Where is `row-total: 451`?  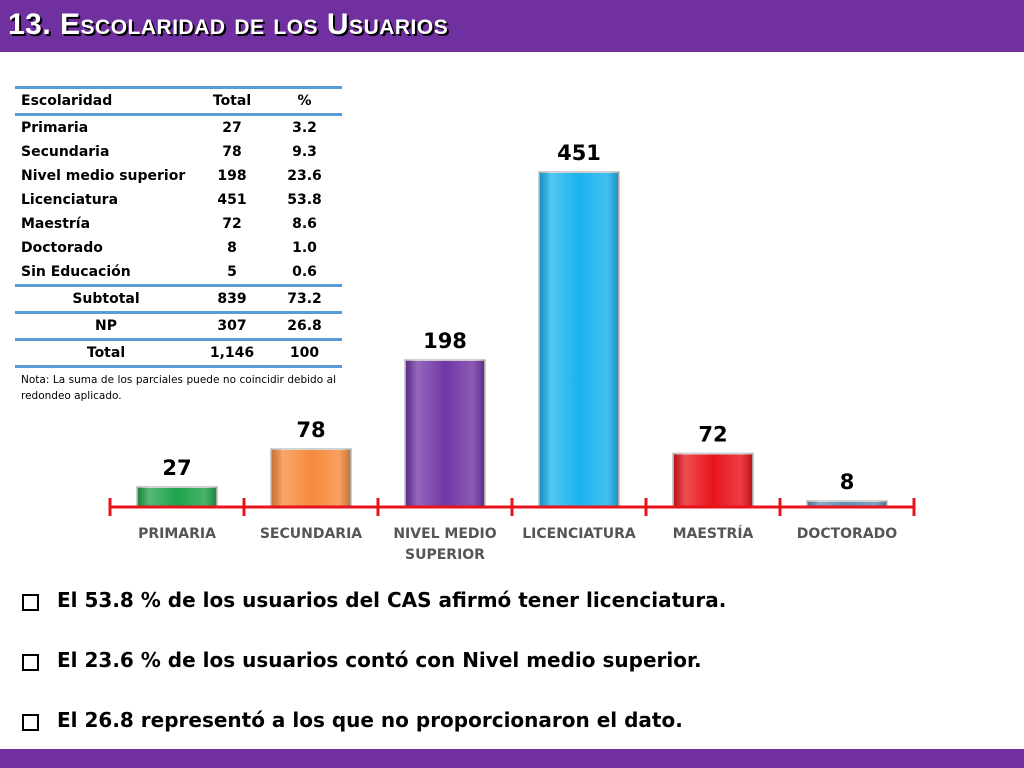
row-total: 451 is located at coordinates (232, 200).